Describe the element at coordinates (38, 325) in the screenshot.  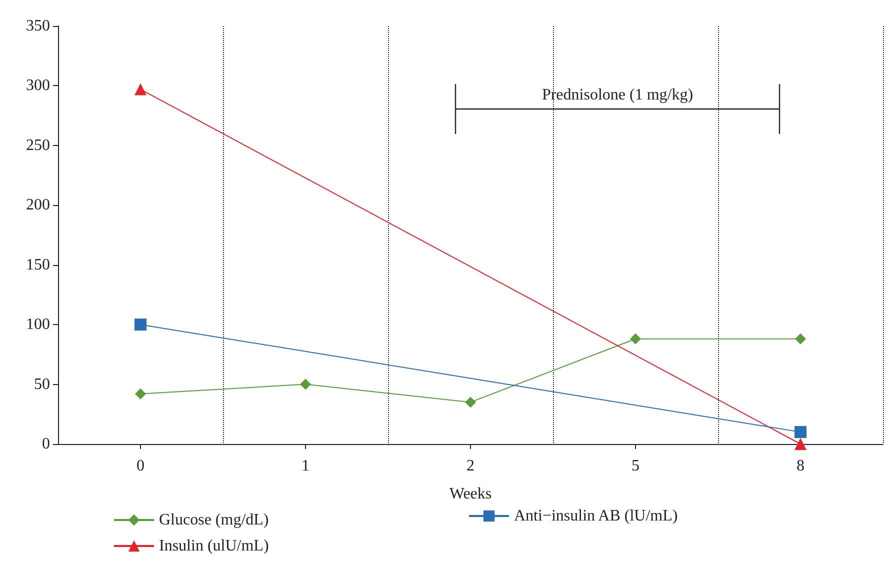
I see `y-tick-label: 100` at that location.